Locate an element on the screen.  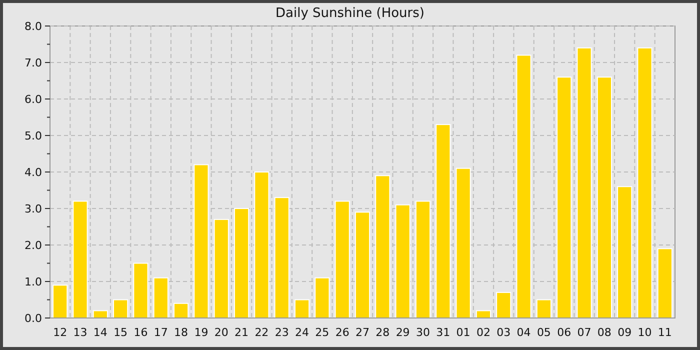
x-tick-label: 08 is located at coordinates (604, 332).